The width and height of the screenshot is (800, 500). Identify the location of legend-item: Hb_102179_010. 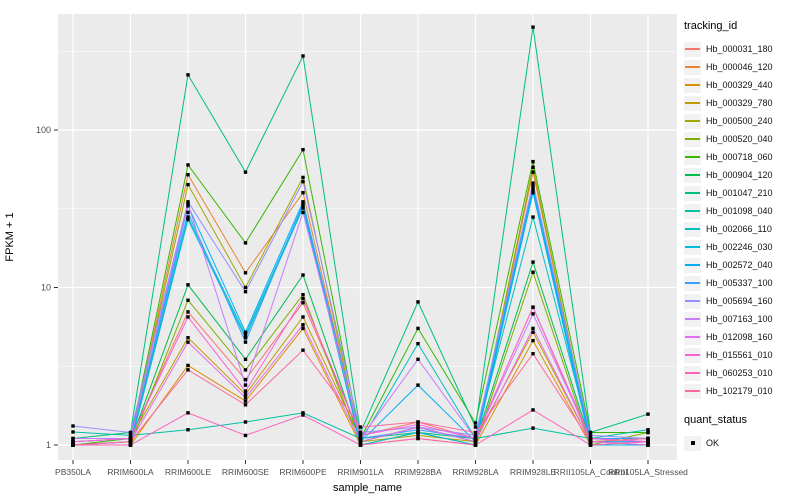
(741, 391).